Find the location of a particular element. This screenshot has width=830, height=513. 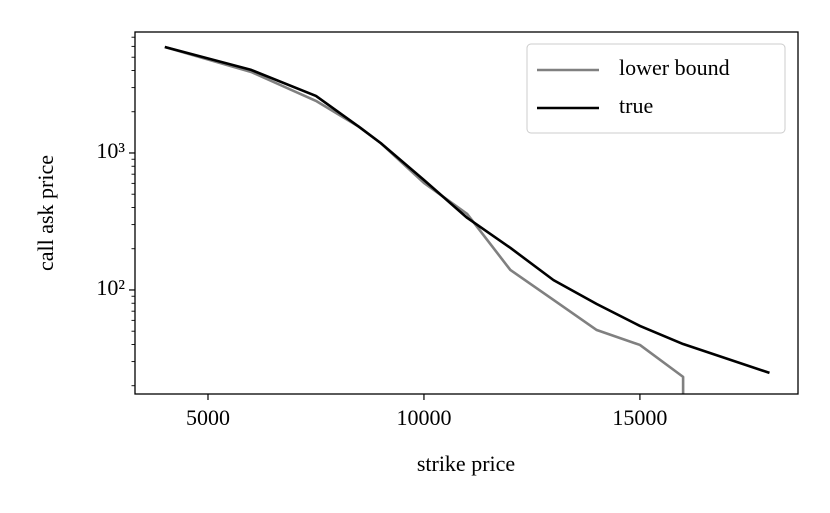

y-tick-label: 10² is located at coordinates (110, 287).